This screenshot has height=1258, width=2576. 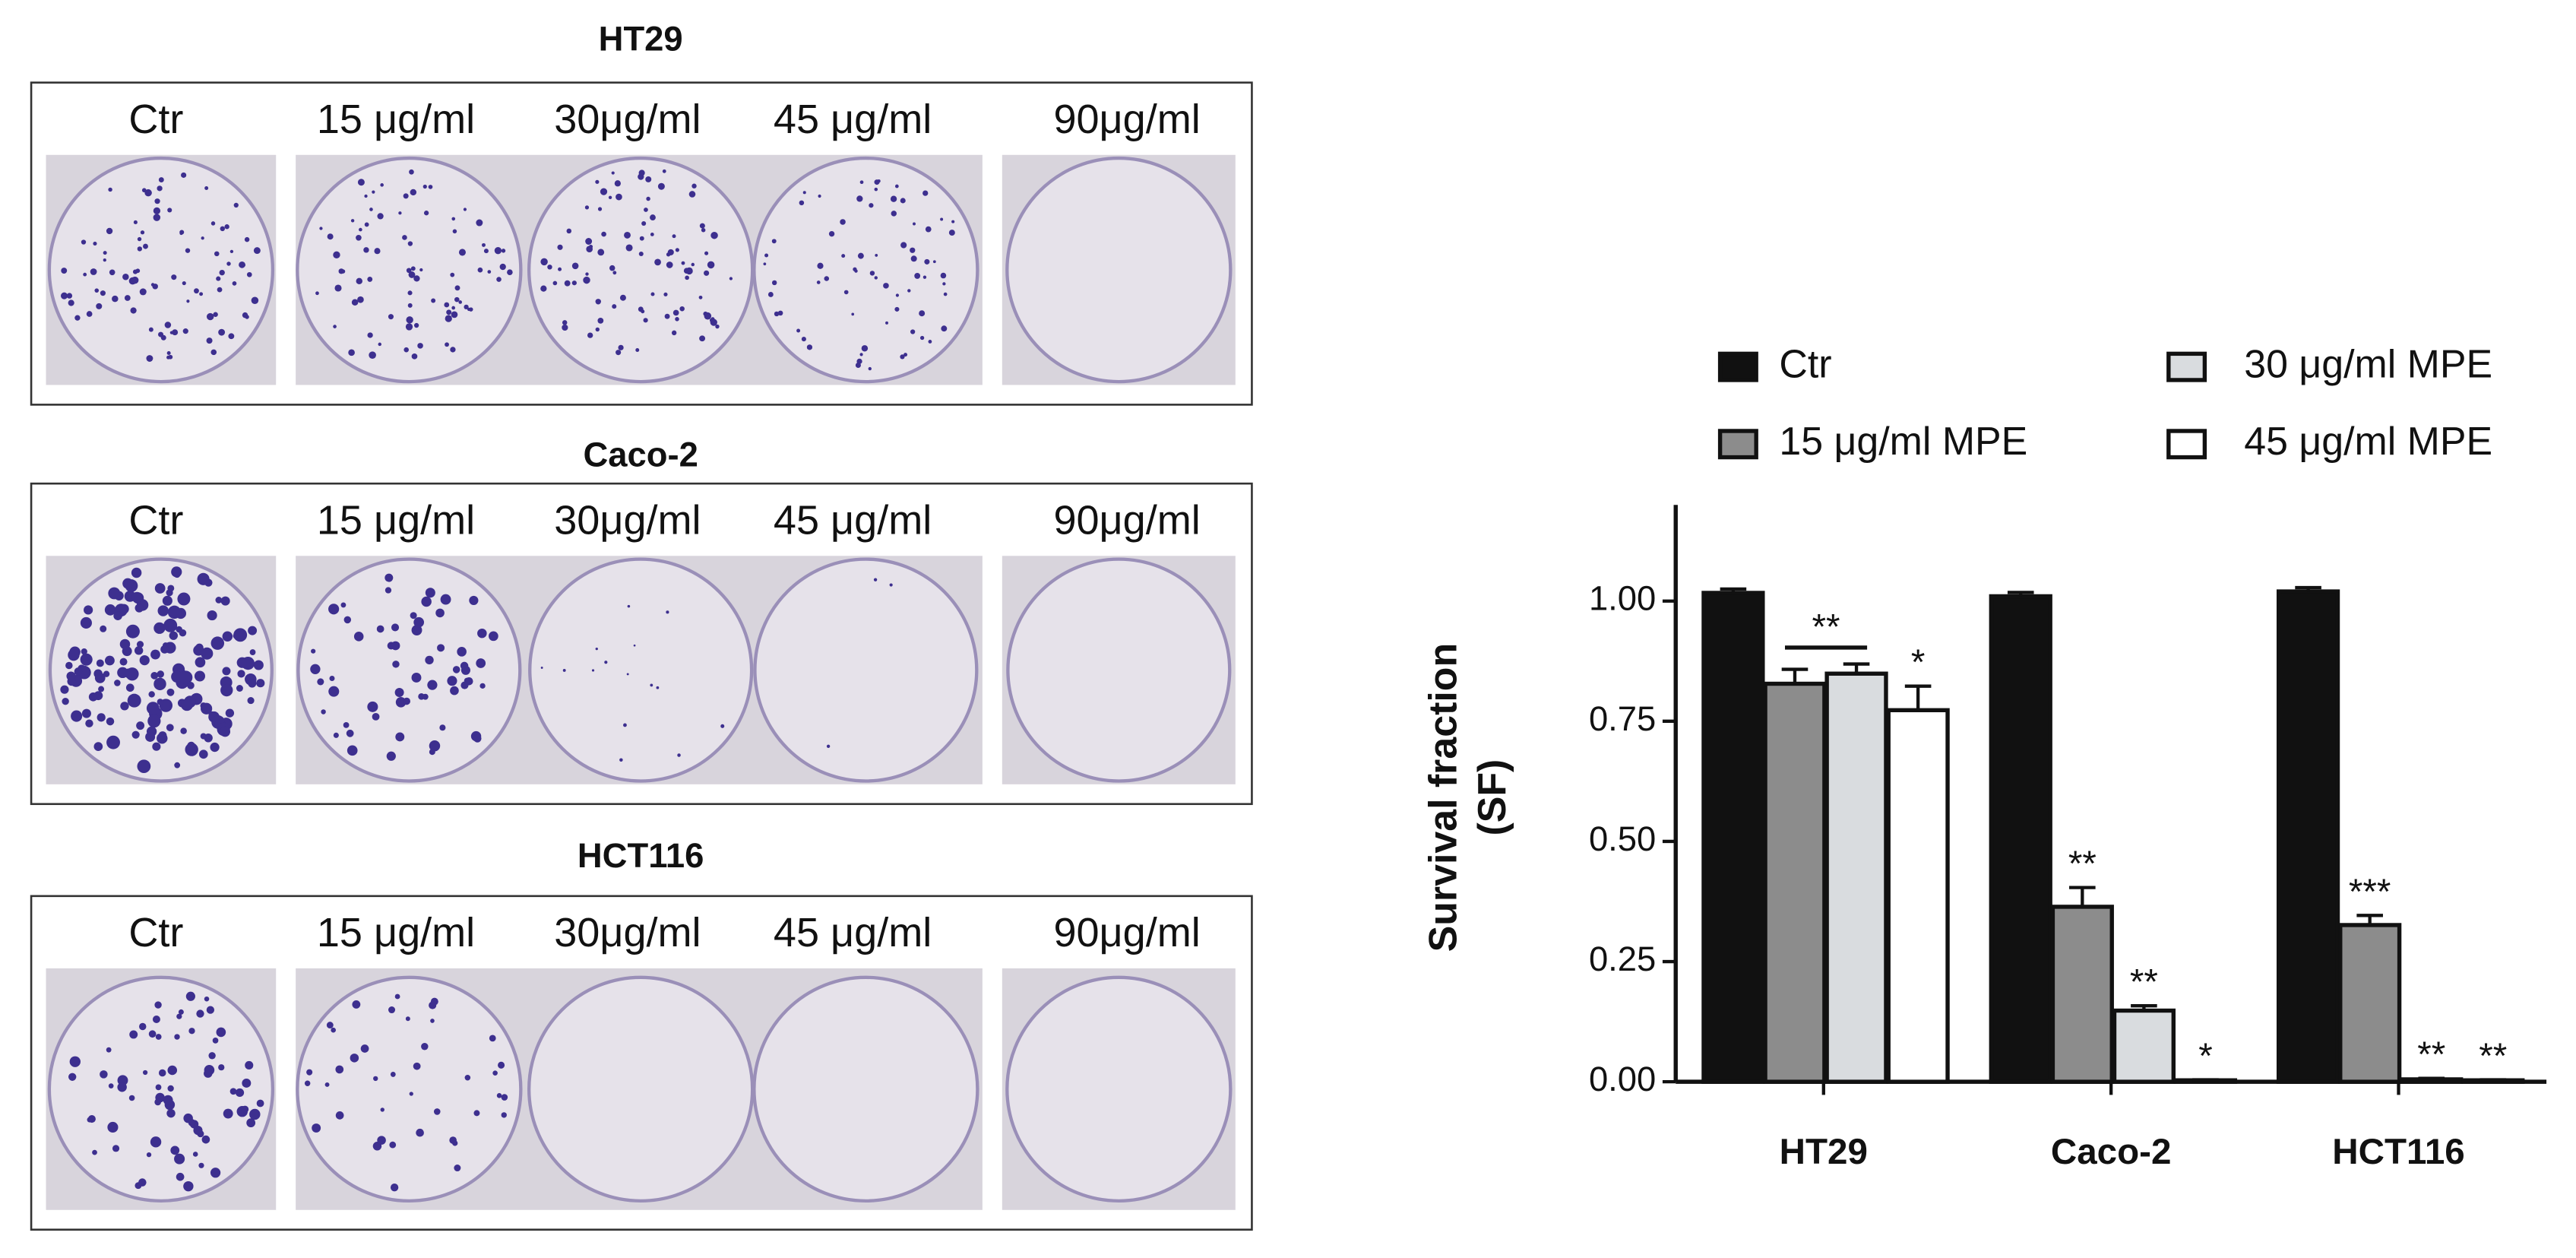 What do you see at coordinates (627, 520) in the screenshot?
I see `column-label: 30μg/ml` at bounding box center [627, 520].